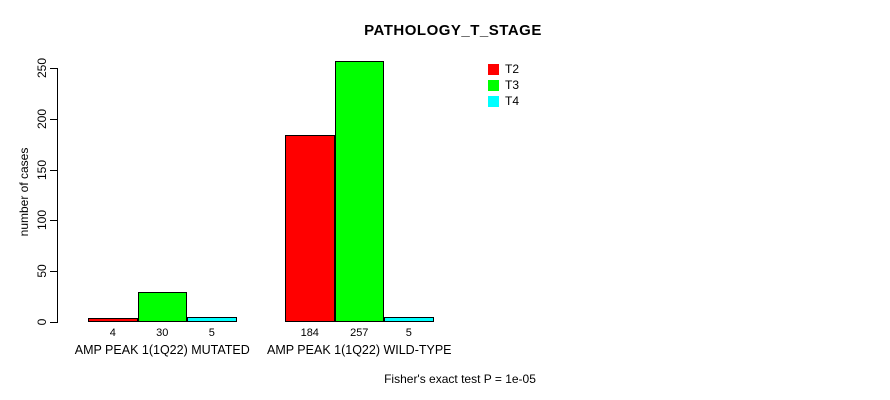 The width and height of the screenshot is (890, 400). Describe the element at coordinates (112, 333) in the screenshot. I see `bar-value-label: 4` at that location.